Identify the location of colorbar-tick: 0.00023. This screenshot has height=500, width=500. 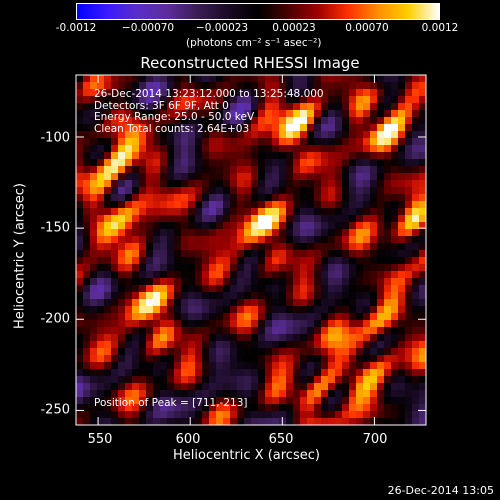
(294, 28).